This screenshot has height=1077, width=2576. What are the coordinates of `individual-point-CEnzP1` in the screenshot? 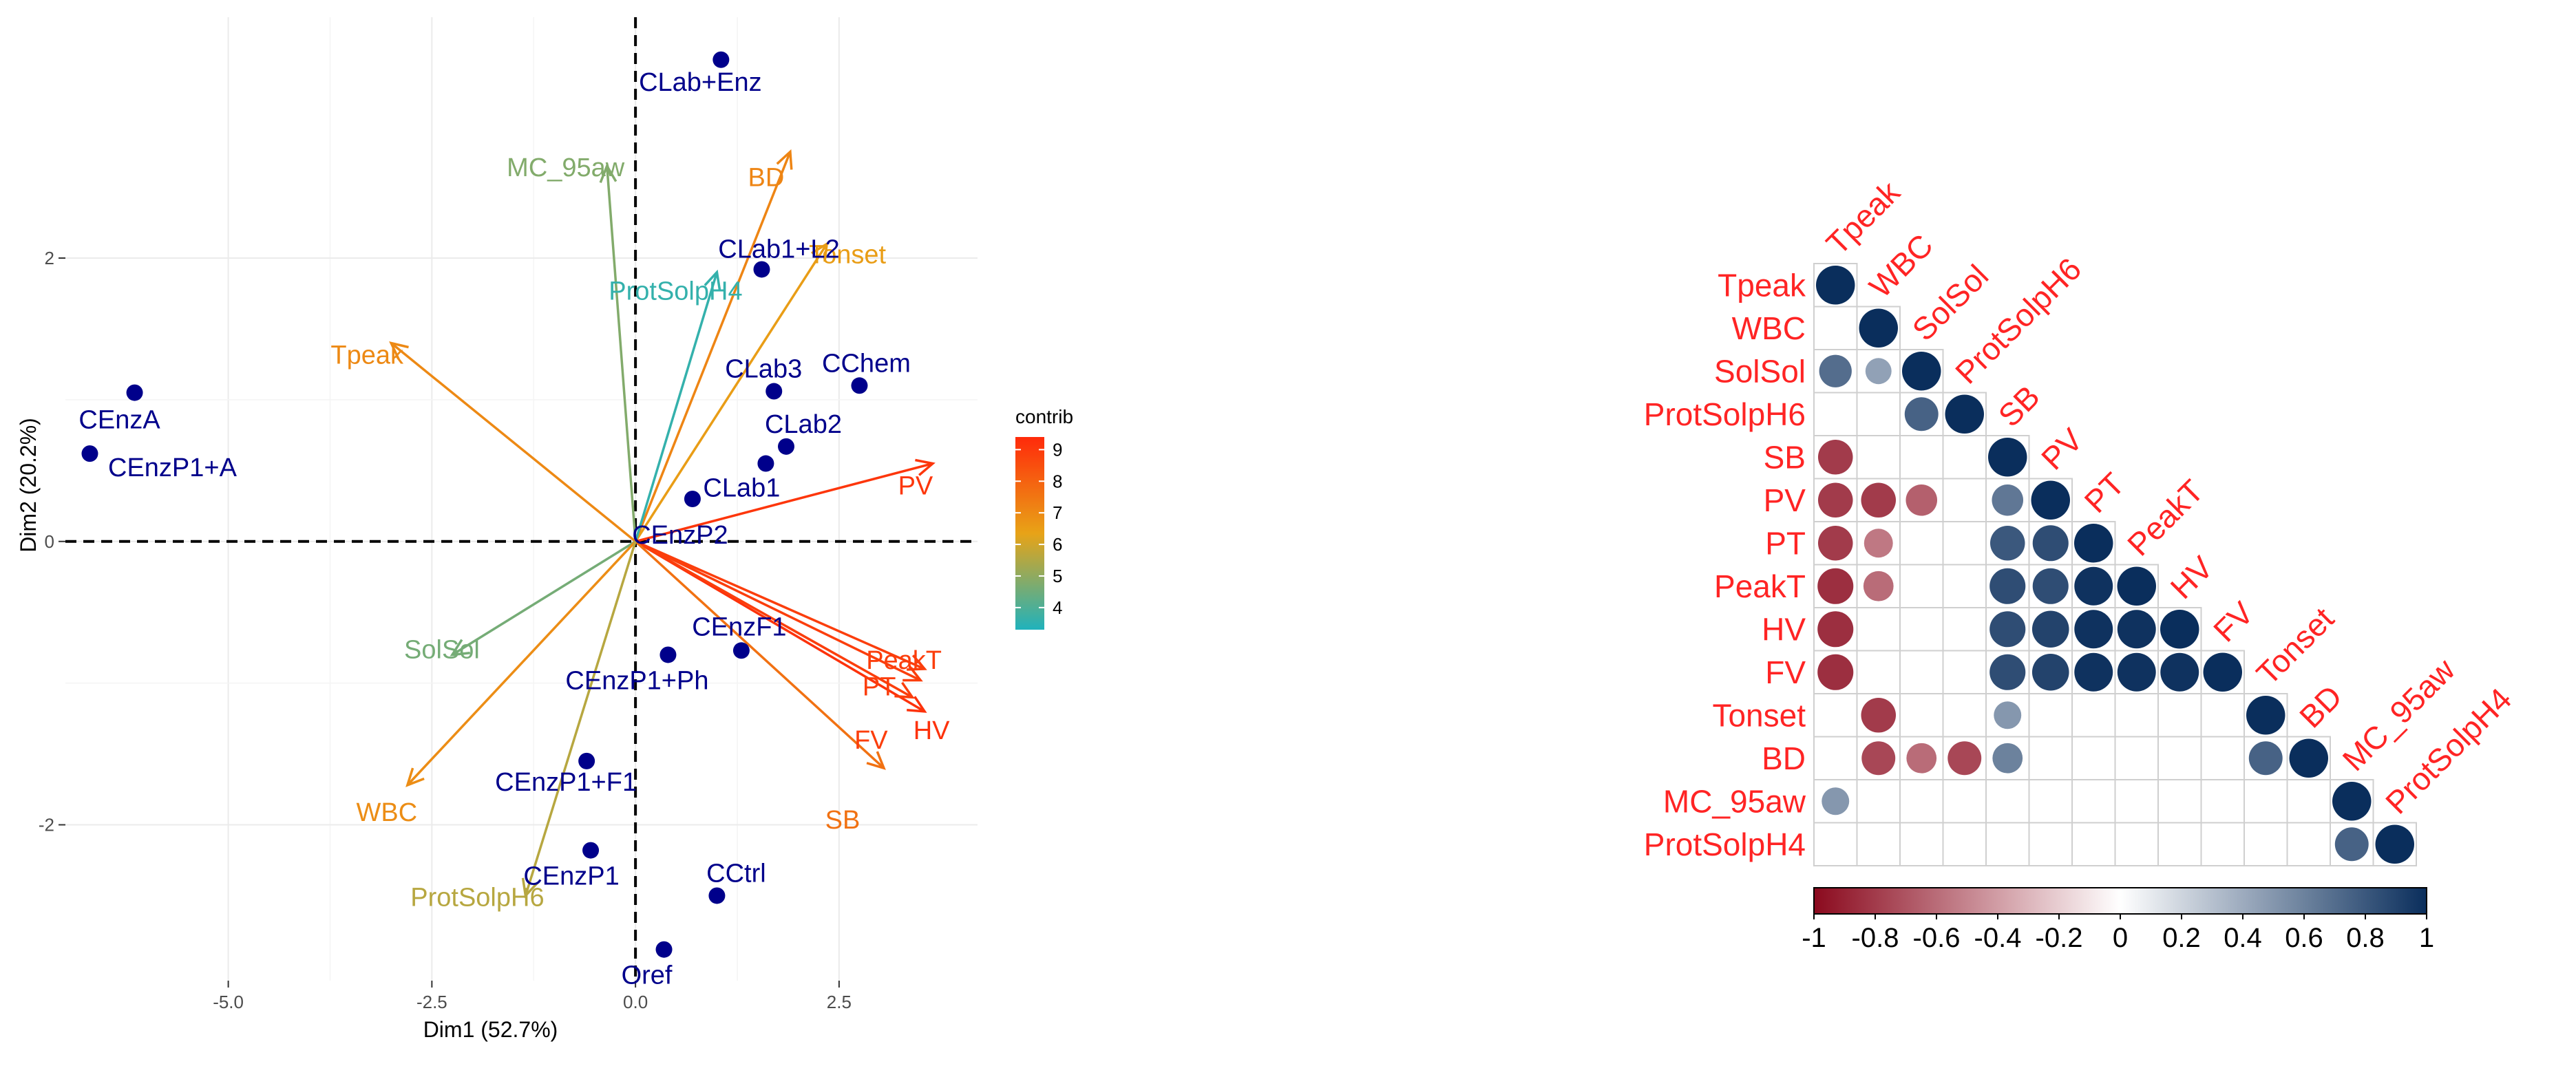 It's located at (591, 850).